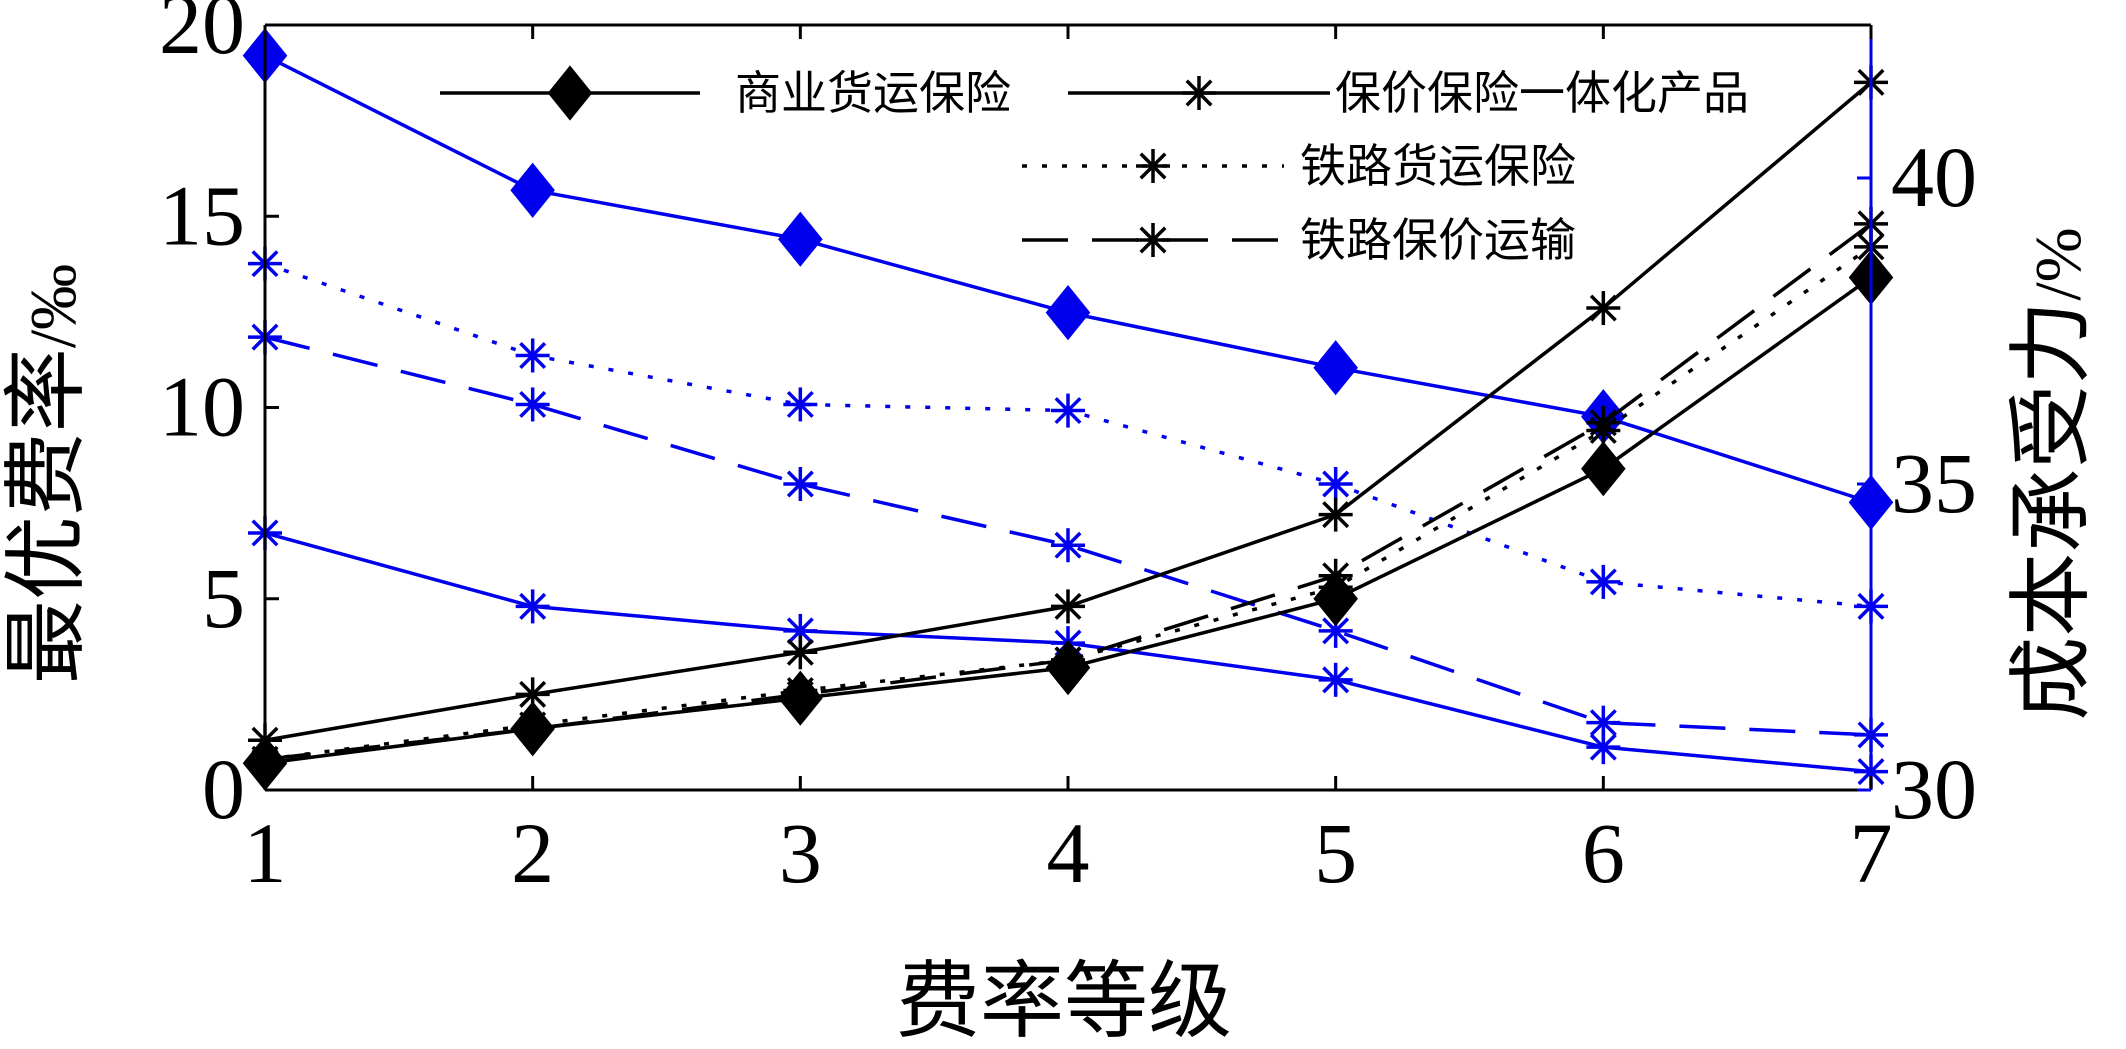  What do you see at coordinates (1199, 93) in the screenshot?
I see `legend-marker-integrated-product` at bounding box center [1199, 93].